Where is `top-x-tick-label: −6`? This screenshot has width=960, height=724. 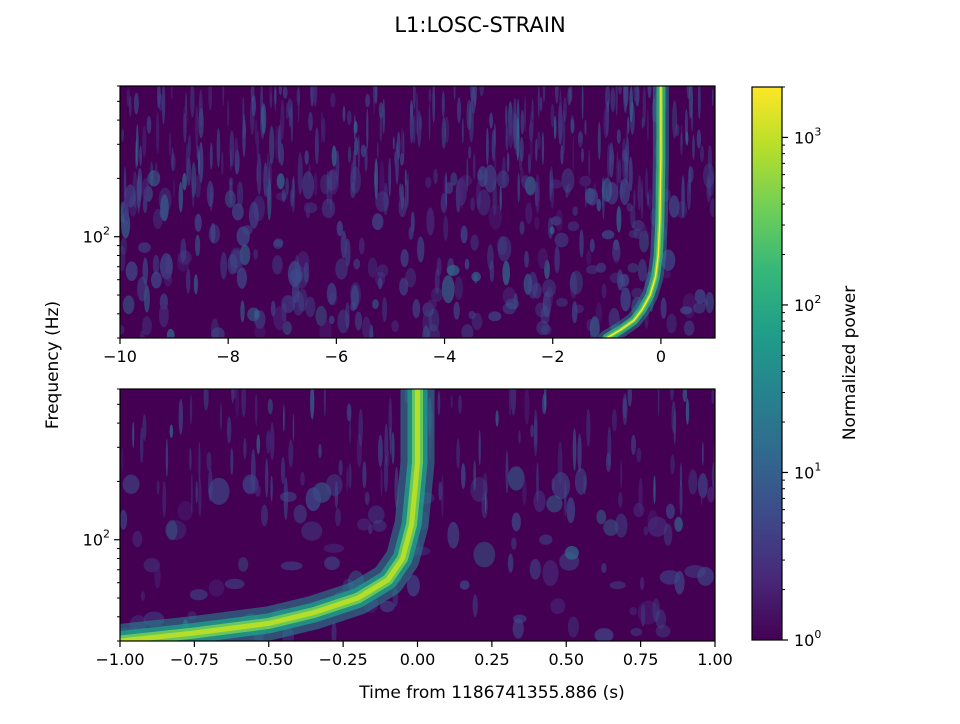 top-x-tick-label: −6 is located at coordinates (337, 356).